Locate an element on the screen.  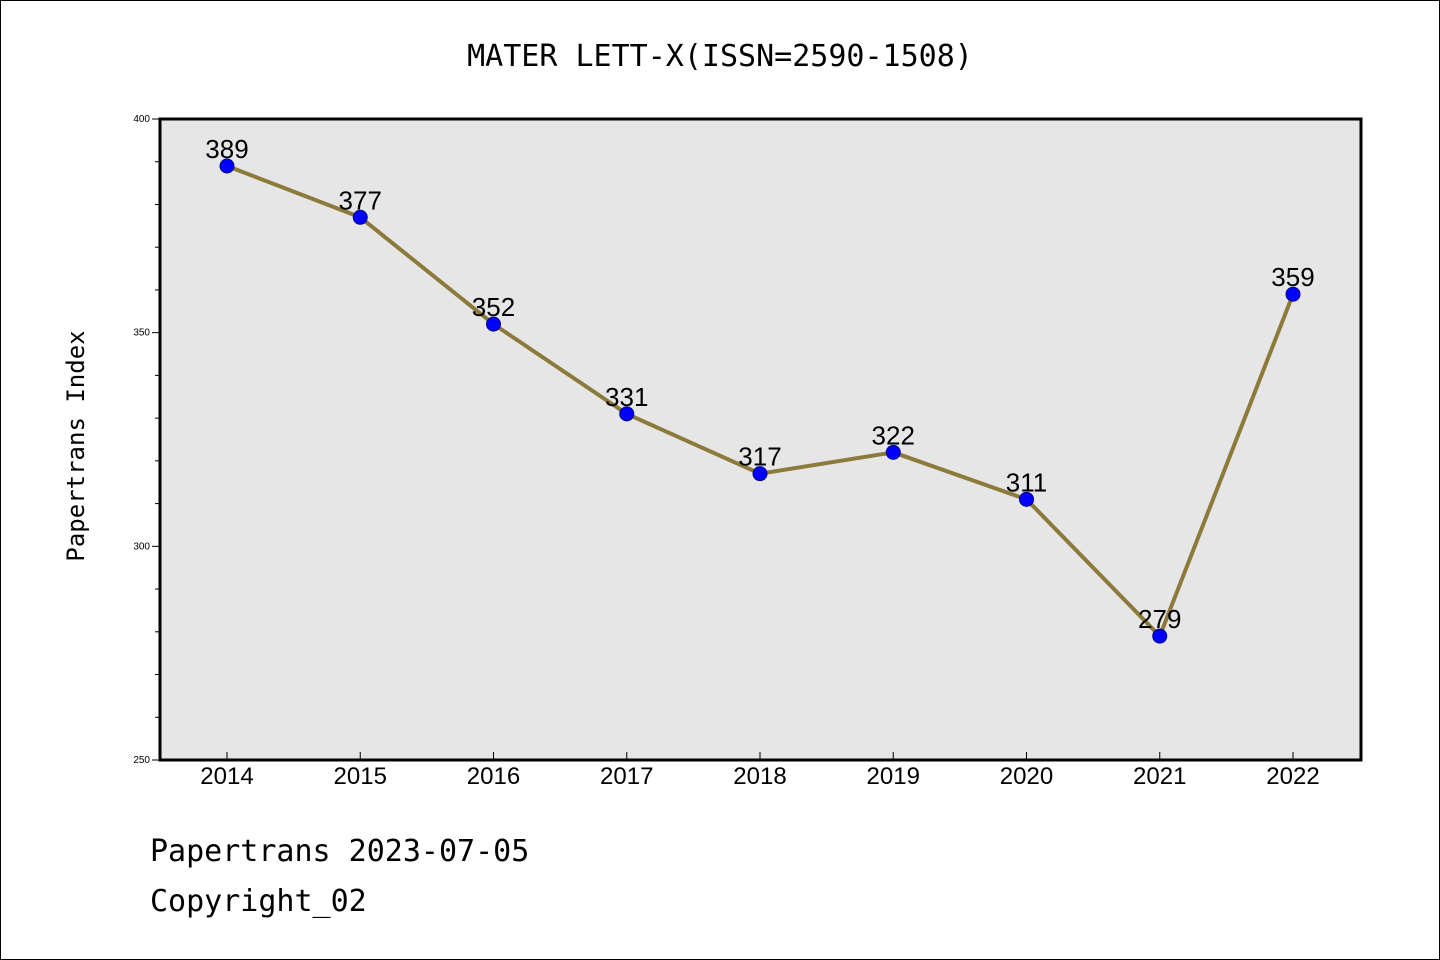
y-axis: 250 300 350 400 is located at coordinates (146, 440).